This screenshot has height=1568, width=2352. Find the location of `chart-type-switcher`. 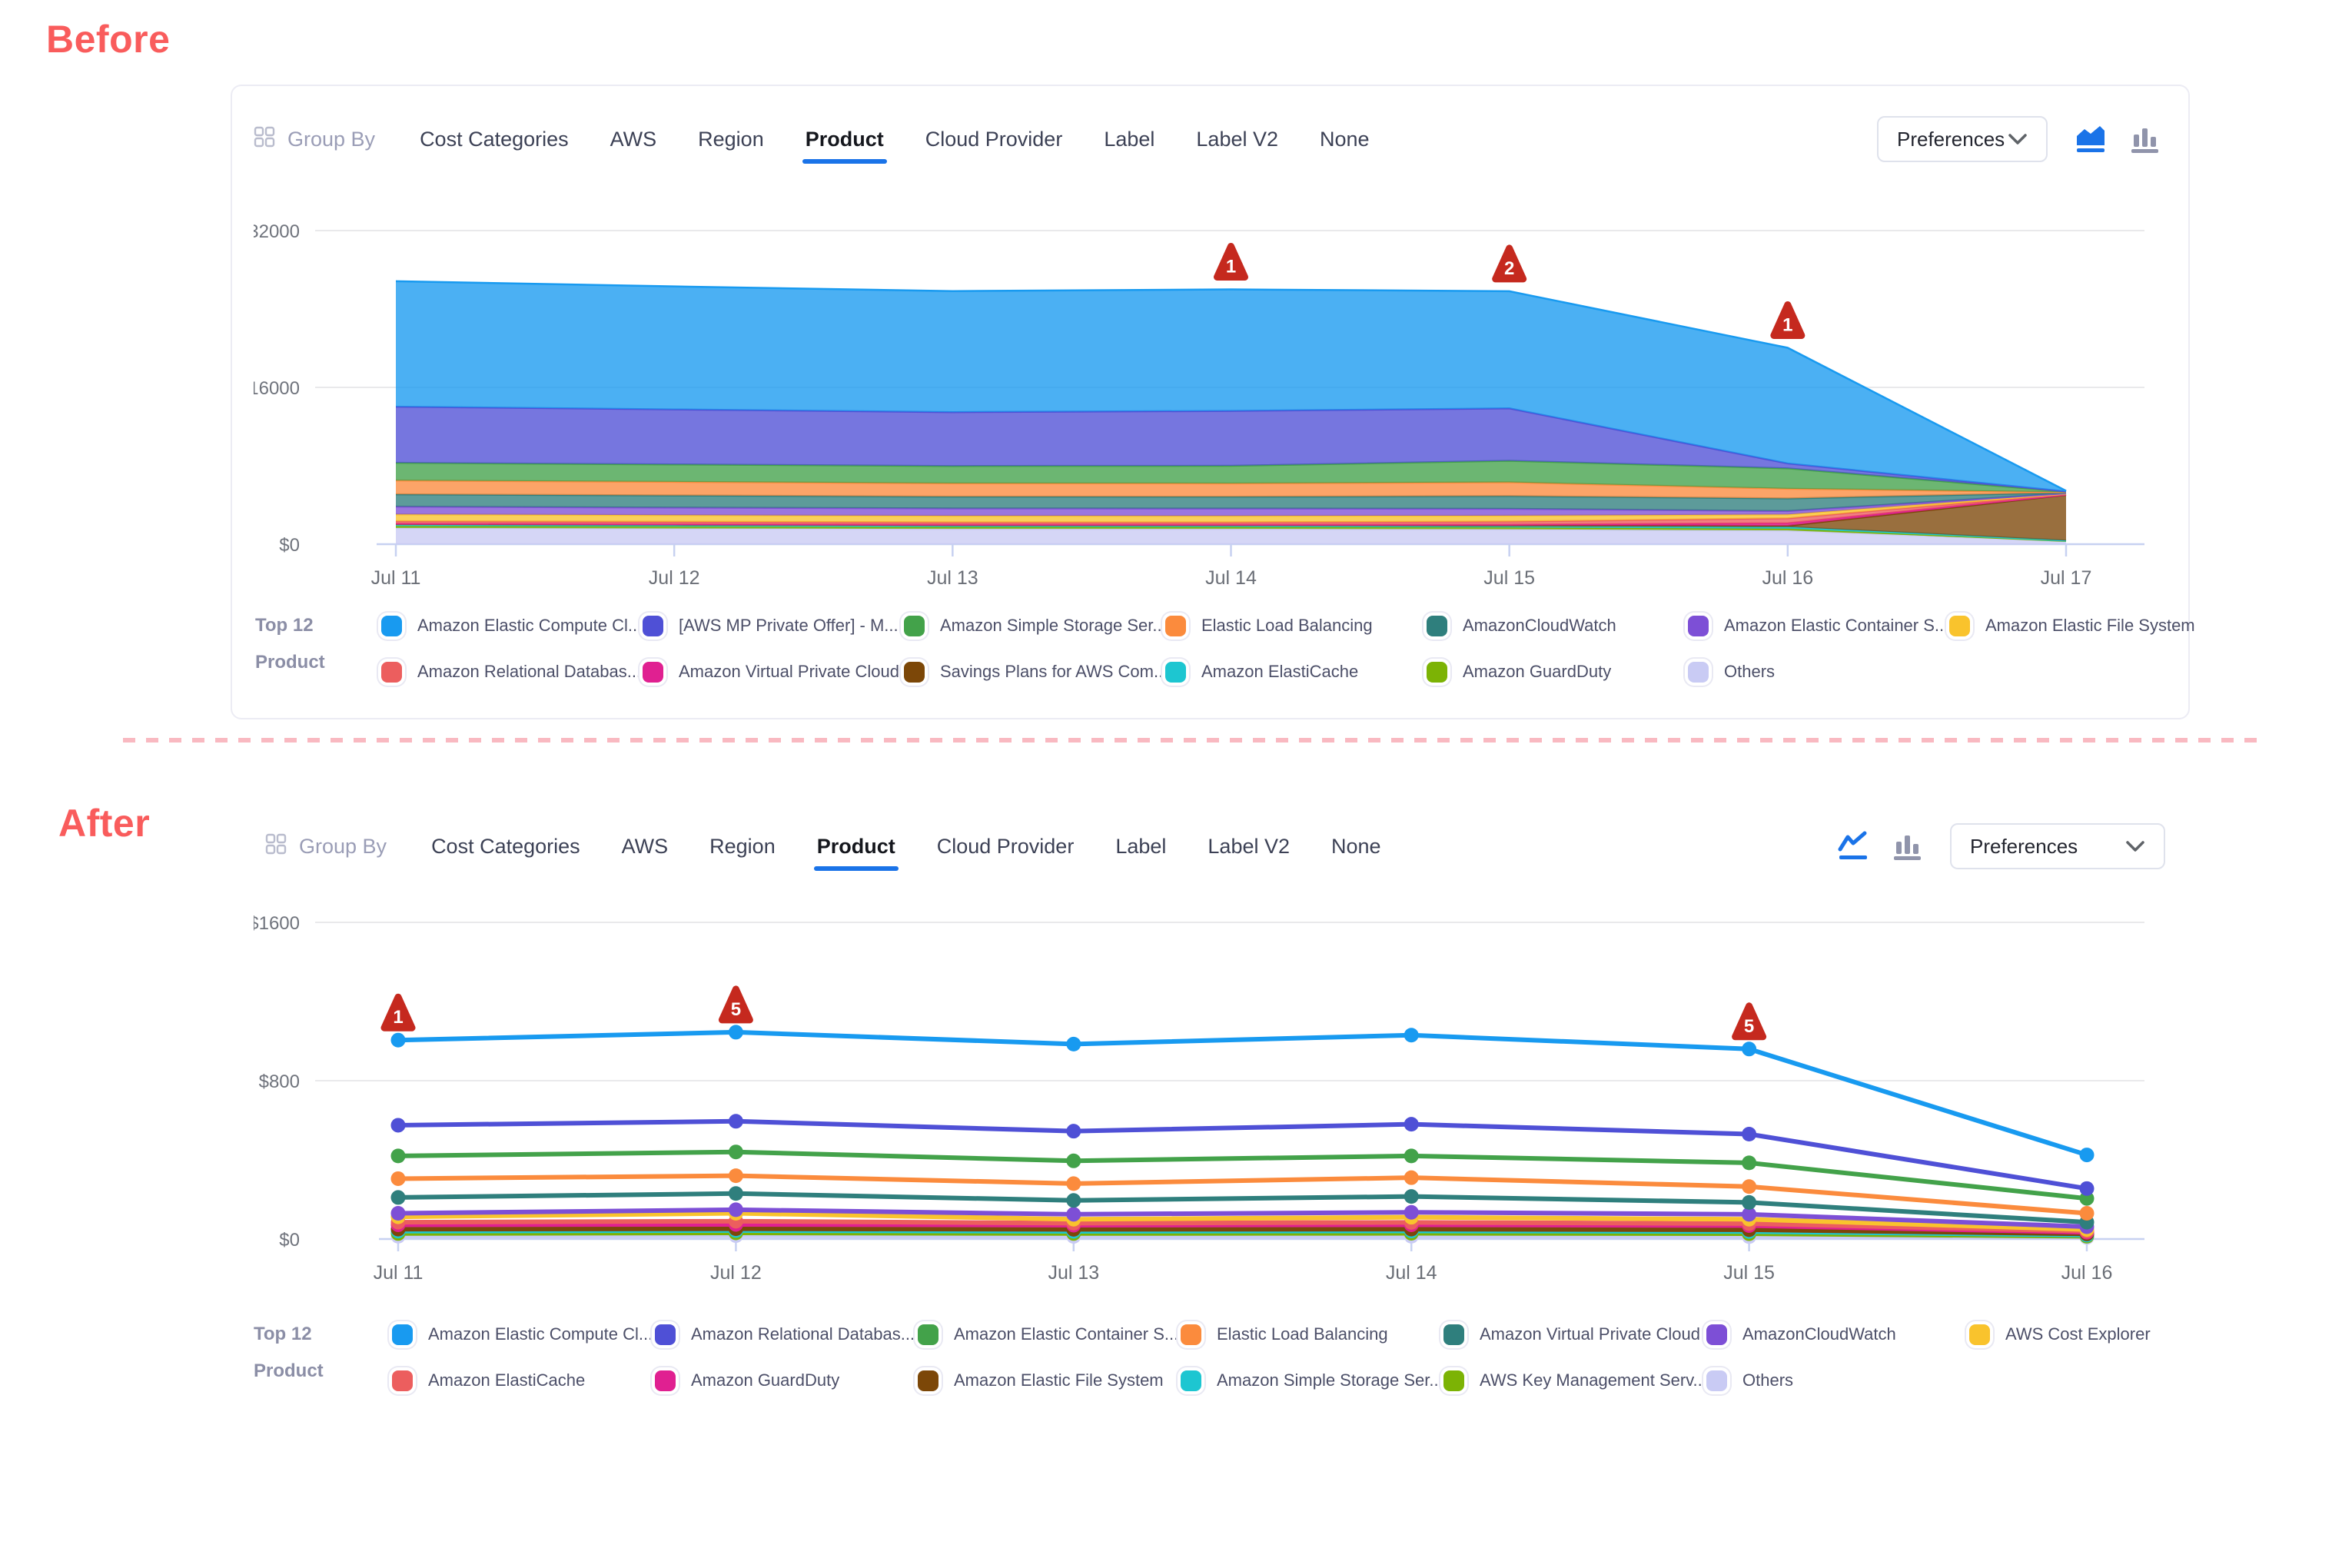

chart-type-switcher is located at coordinates (1880, 847).